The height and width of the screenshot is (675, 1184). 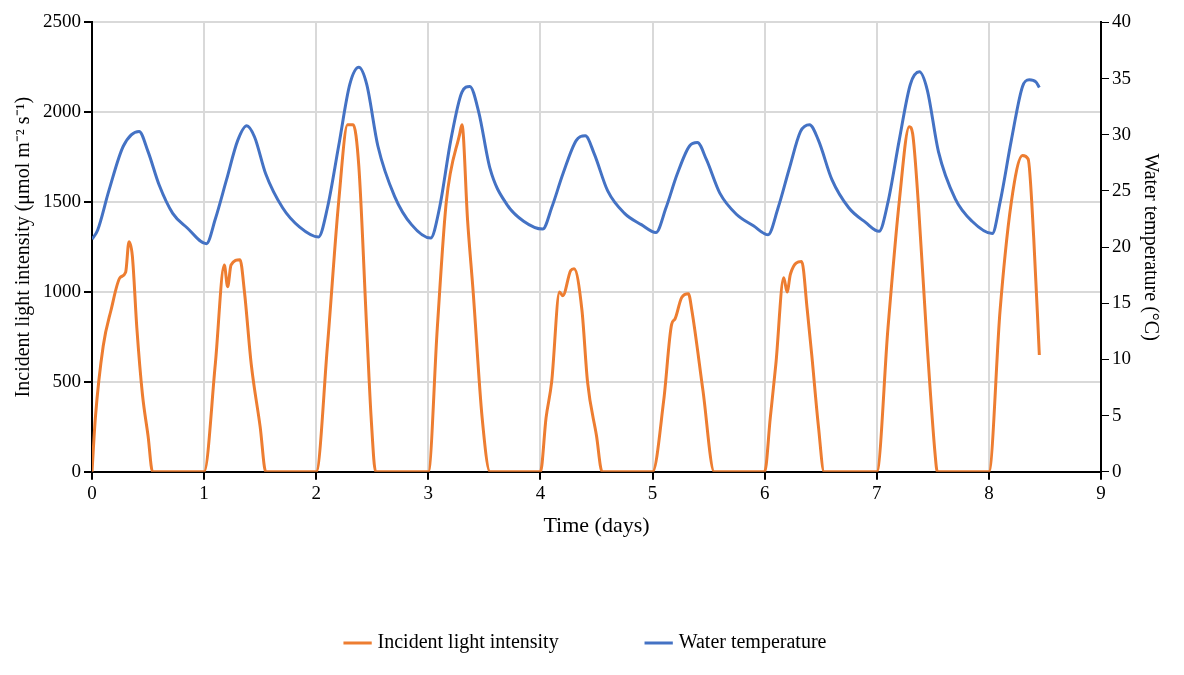 I want to click on x-tick-label: 9, so click(x=1101, y=493).